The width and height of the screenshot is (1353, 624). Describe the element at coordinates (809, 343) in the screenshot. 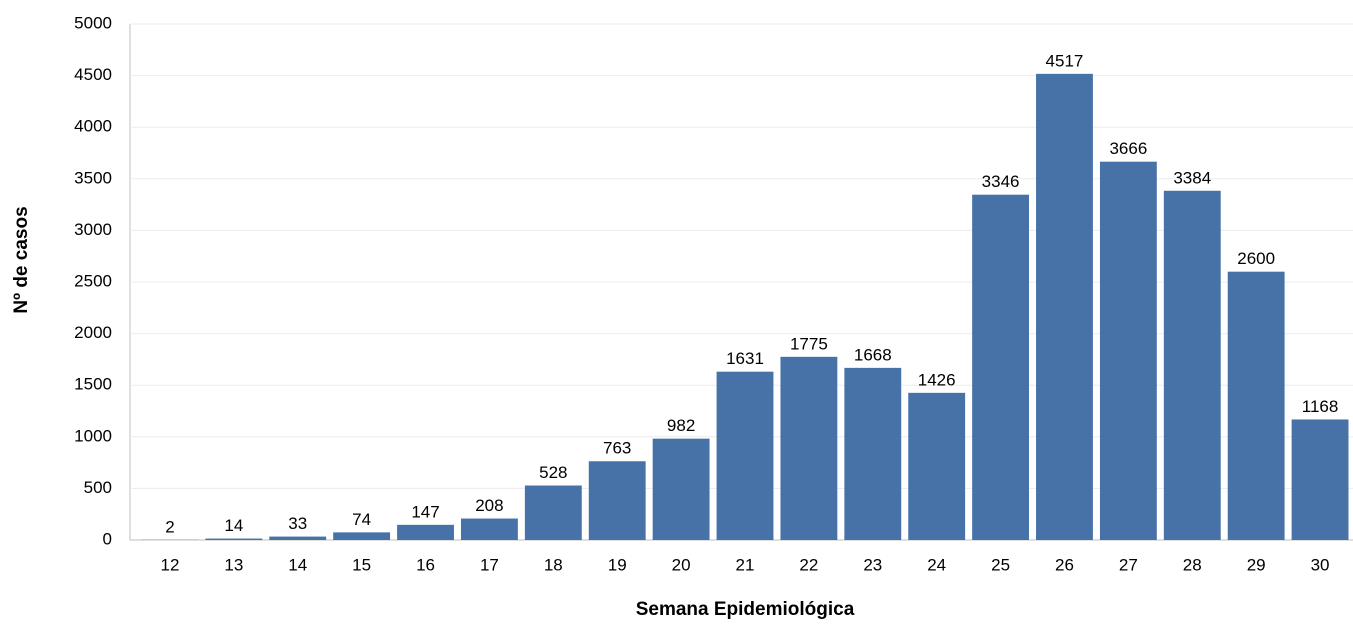

I see `data-label: 1775` at that location.